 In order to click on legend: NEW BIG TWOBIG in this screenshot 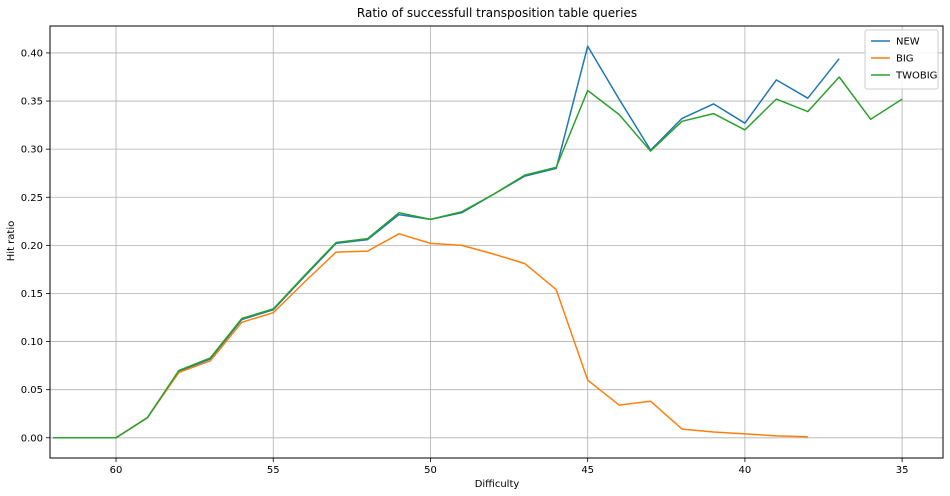, I will do `click(901, 59)`.